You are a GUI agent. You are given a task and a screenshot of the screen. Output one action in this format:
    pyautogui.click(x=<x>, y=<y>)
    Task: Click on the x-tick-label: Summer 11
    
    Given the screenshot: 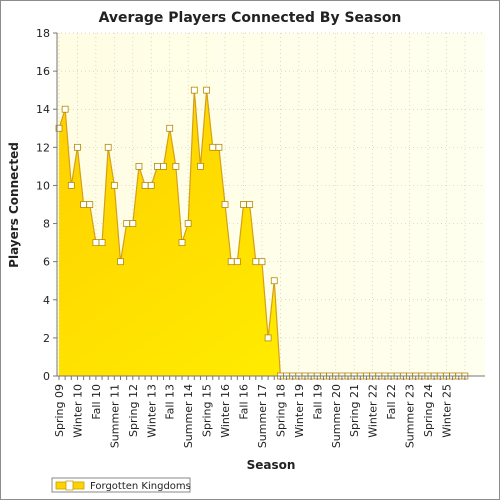 What is the action you would take?
    pyautogui.click(x=114, y=416)
    